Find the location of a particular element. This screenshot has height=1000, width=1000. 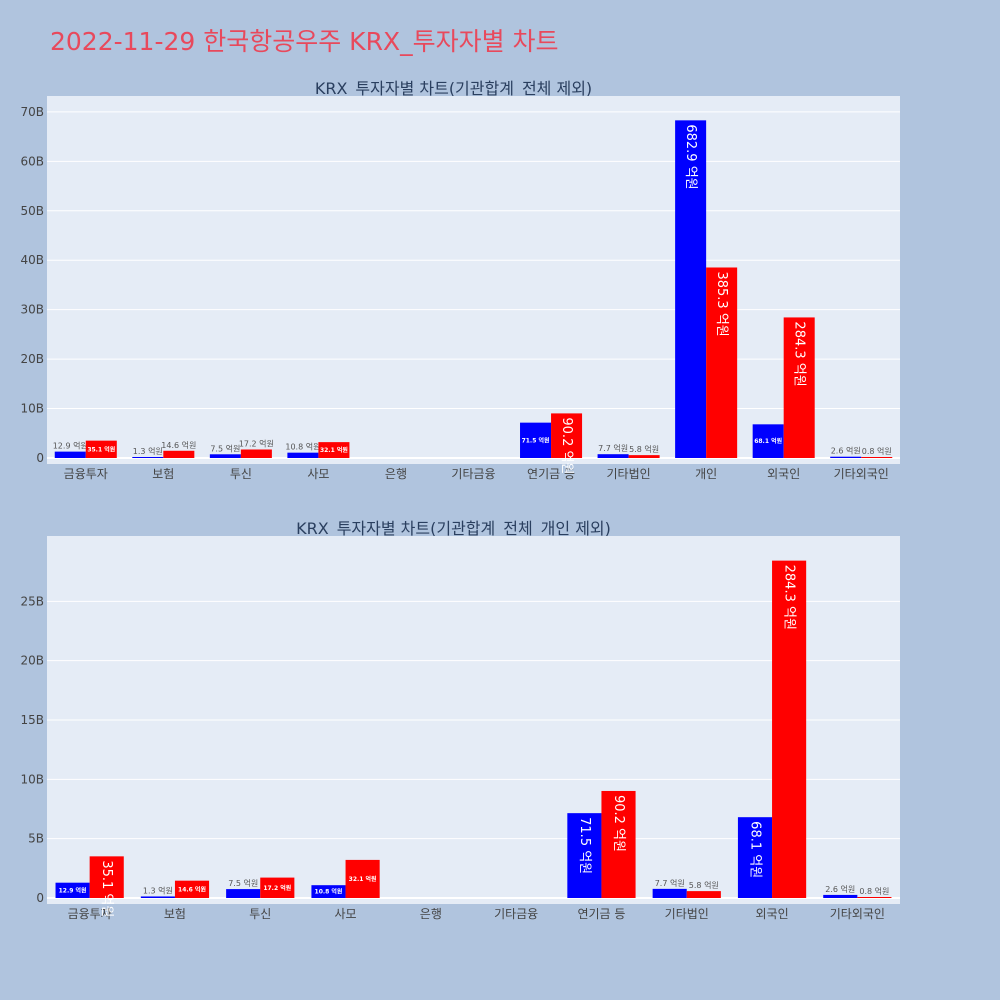

bottom-x-tick-label: 금융투자 is located at coordinates (90, 914).